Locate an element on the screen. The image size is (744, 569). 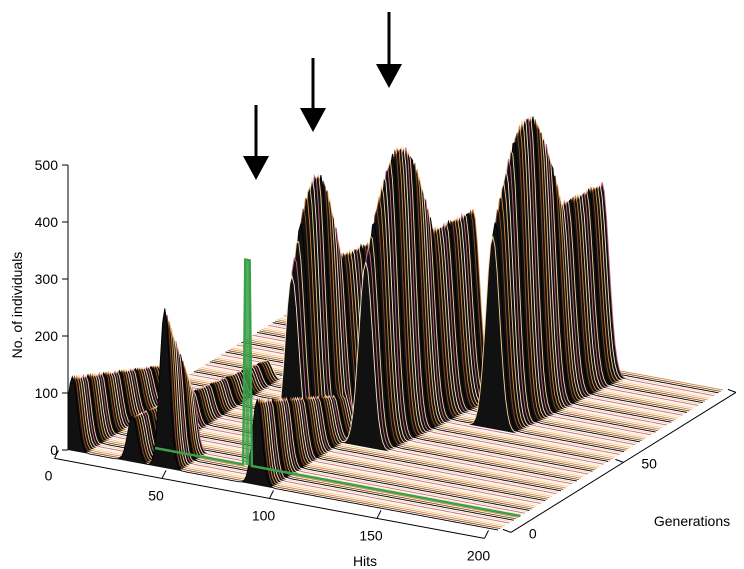
z-tick-label: 0 is located at coordinates (54, 450).